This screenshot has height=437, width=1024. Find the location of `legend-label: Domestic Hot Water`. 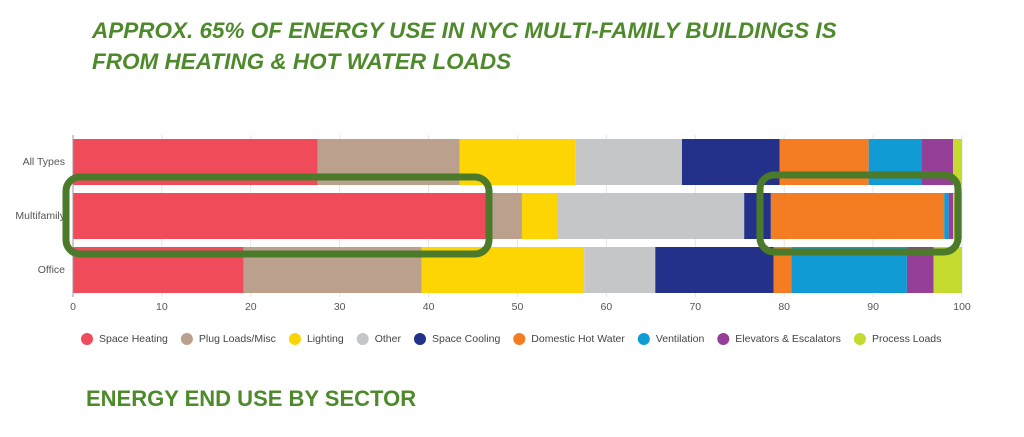

legend-label: Domestic Hot Water is located at coordinates (578, 339).